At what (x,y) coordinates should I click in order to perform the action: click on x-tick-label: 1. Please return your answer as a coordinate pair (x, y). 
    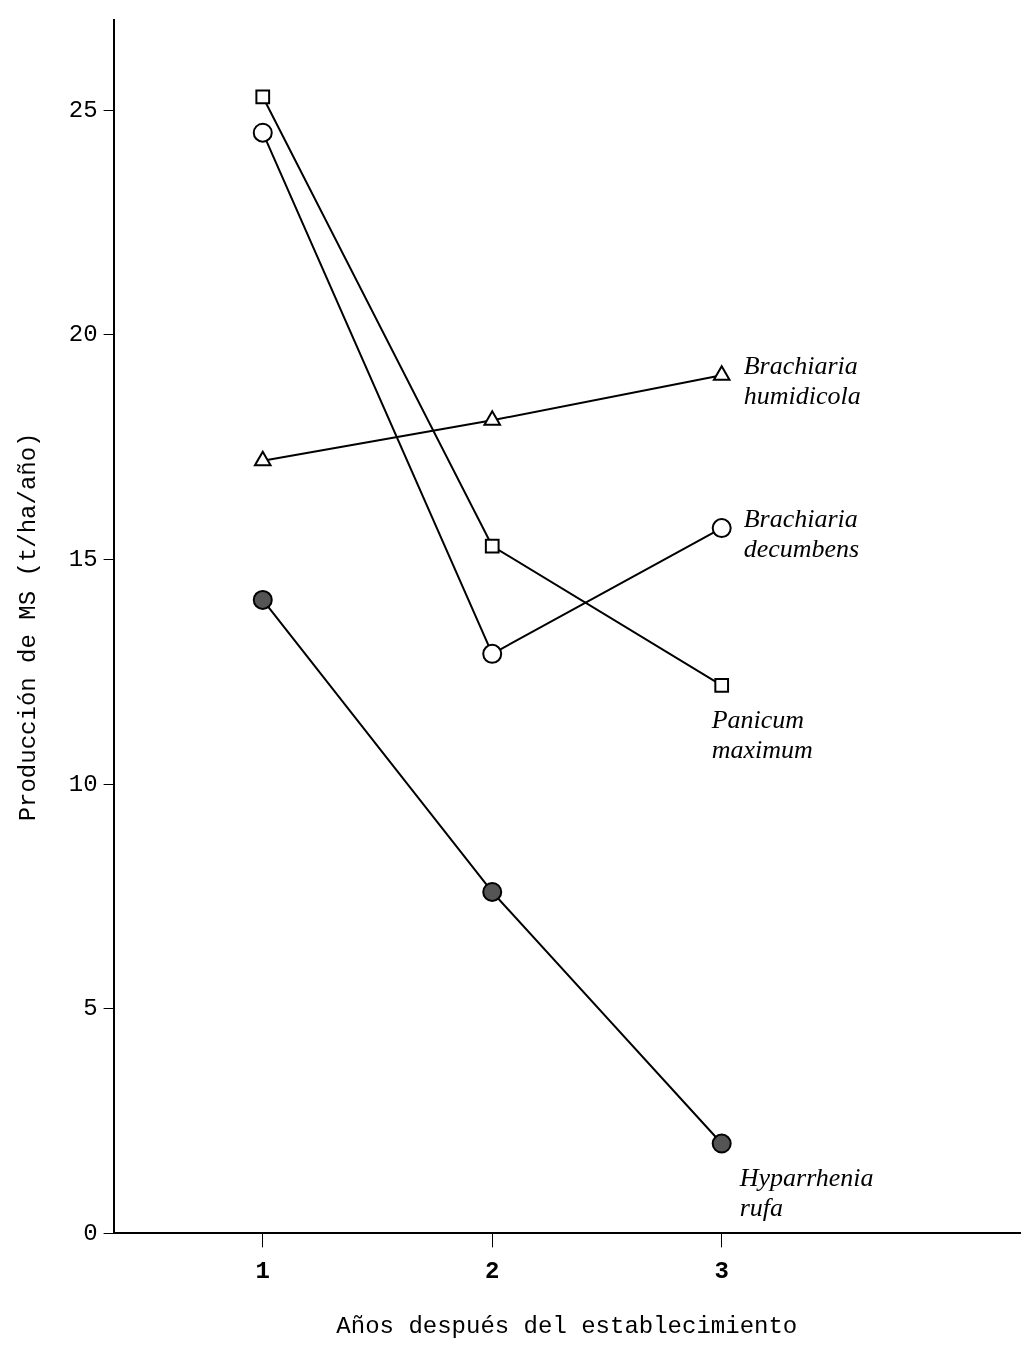
    Looking at the image, I should click on (262, 1271).